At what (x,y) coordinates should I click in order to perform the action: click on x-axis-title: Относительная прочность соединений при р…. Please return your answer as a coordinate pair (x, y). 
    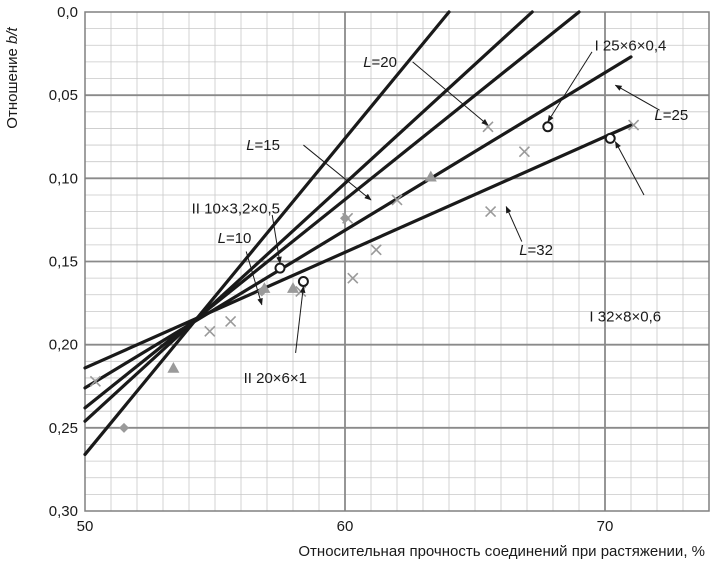
    Looking at the image, I should click on (501, 551).